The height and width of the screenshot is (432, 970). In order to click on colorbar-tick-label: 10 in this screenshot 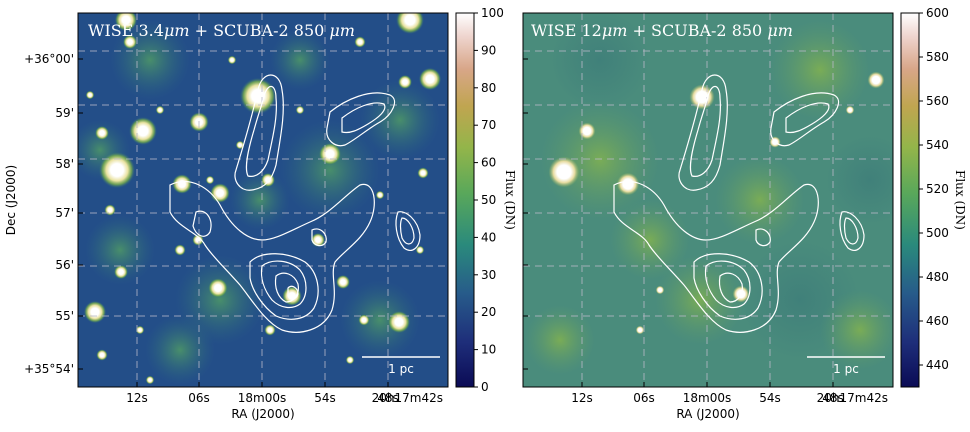, I will do `click(488, 350)`.